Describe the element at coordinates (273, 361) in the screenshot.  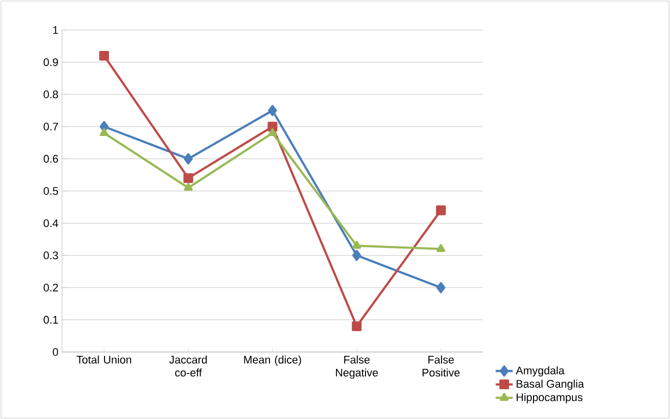
I see `x-tick-label: Mean (dice)` at that location.